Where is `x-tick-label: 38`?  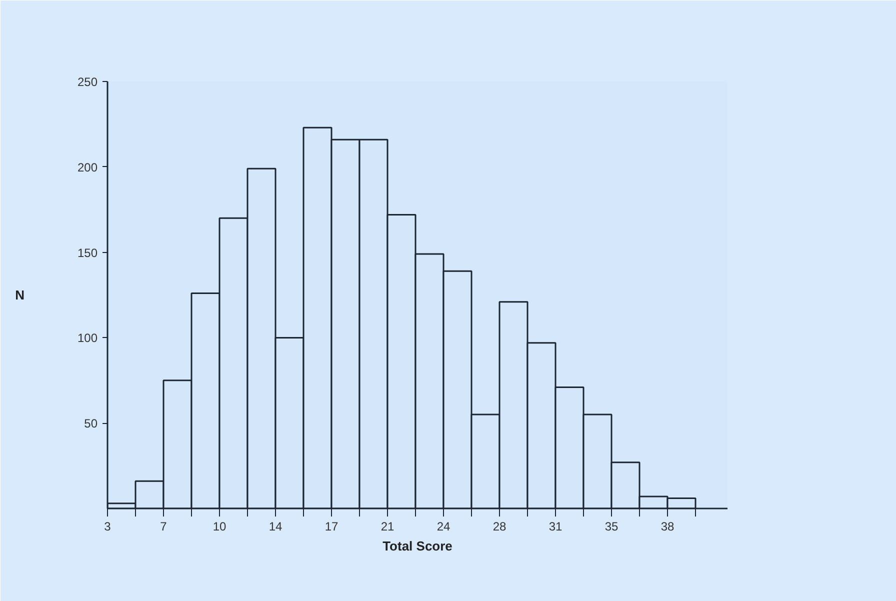
x-tick-label: 38 is located at coordinates (667, 527).